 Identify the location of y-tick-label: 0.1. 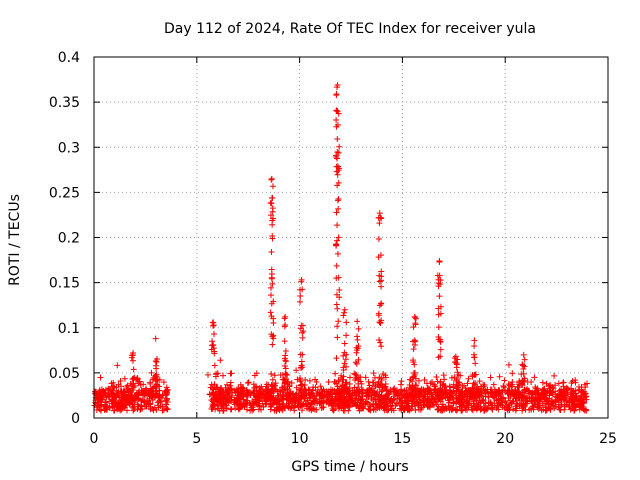
(69, 329).